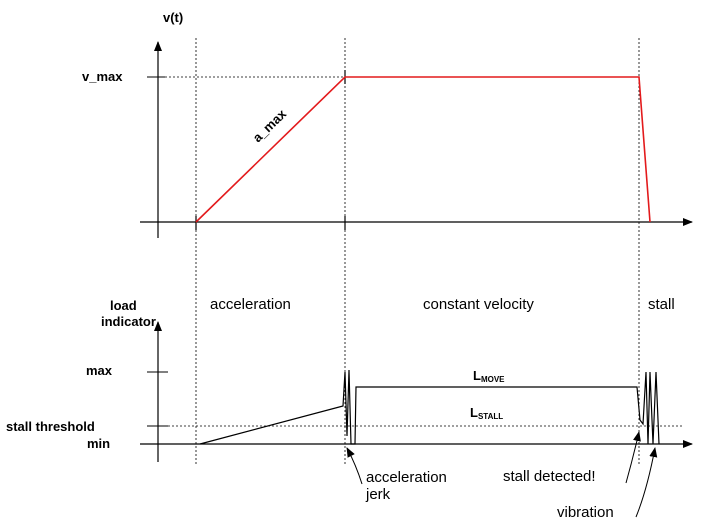 This screenshot has width=711, height=524. Describe the element at coordinates (50, 426) in the screenshot. I see `stall-threshold-label: stall threshold` at that location.